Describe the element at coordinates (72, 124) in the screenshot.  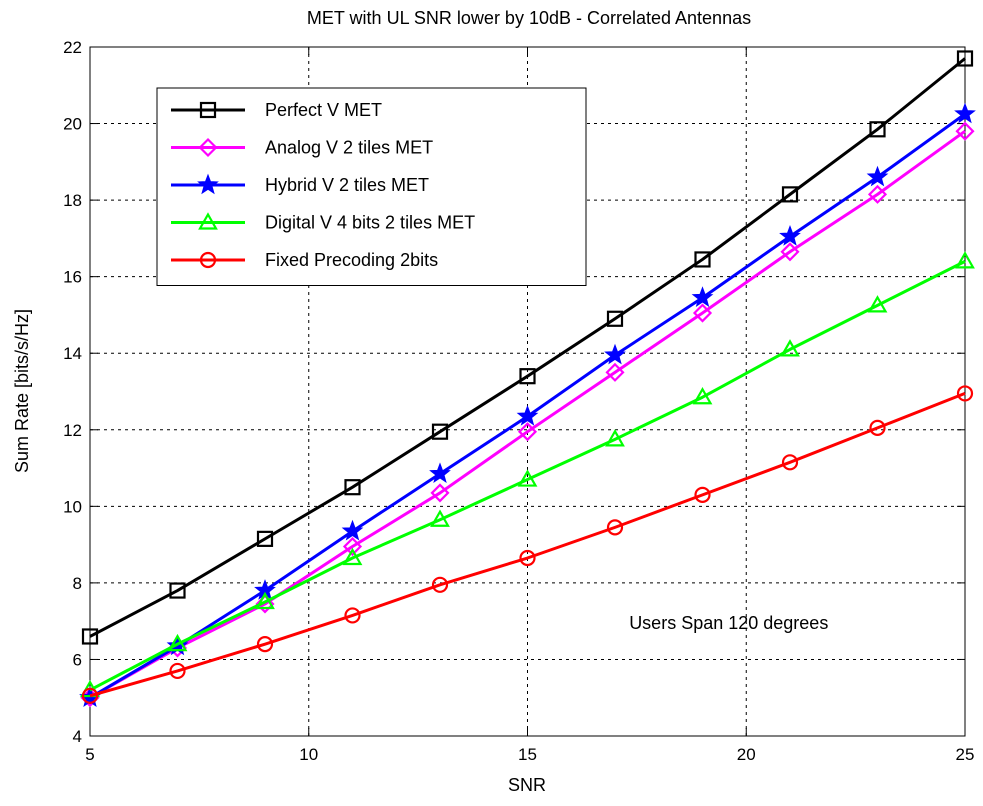
I see `y-tick-label: 20` at that location.